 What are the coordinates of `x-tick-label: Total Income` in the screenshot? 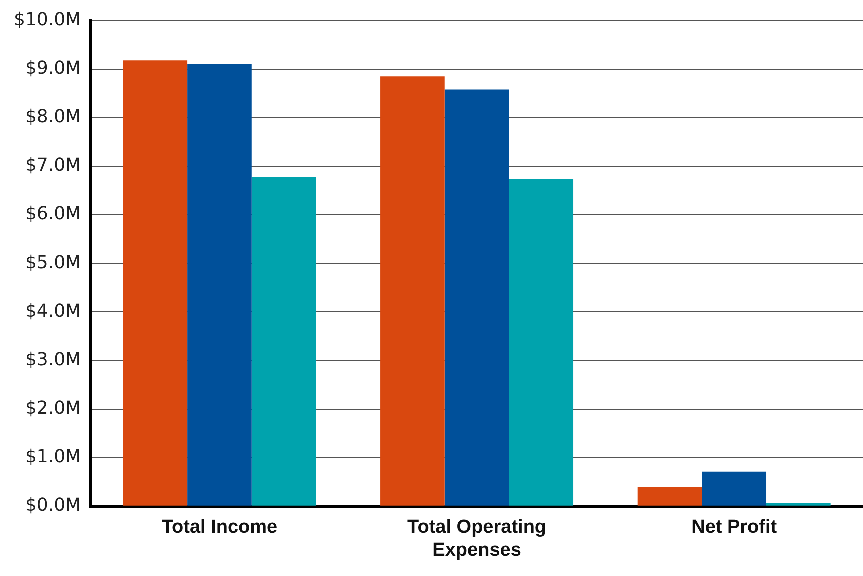 It's located at (220, 527).